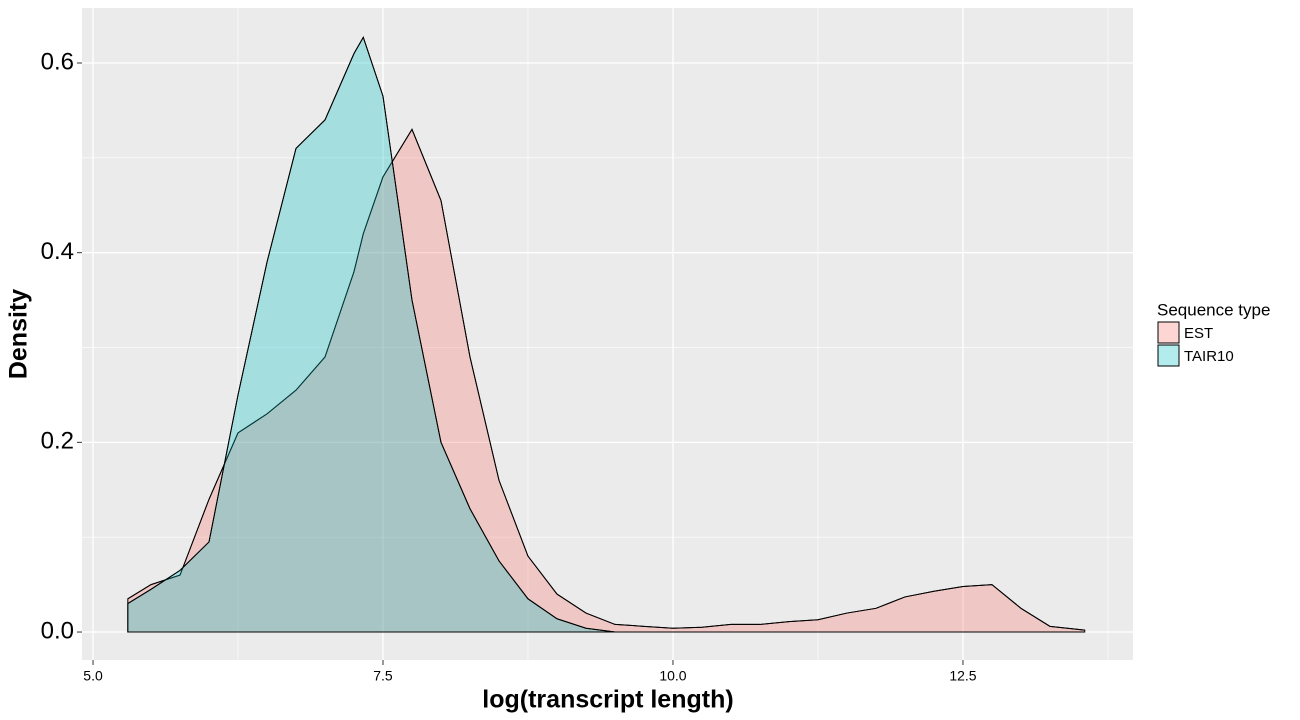 This screenshot has height=720, width=1300. I want to click on y-tick-label: 0.4, so click(57, 251).